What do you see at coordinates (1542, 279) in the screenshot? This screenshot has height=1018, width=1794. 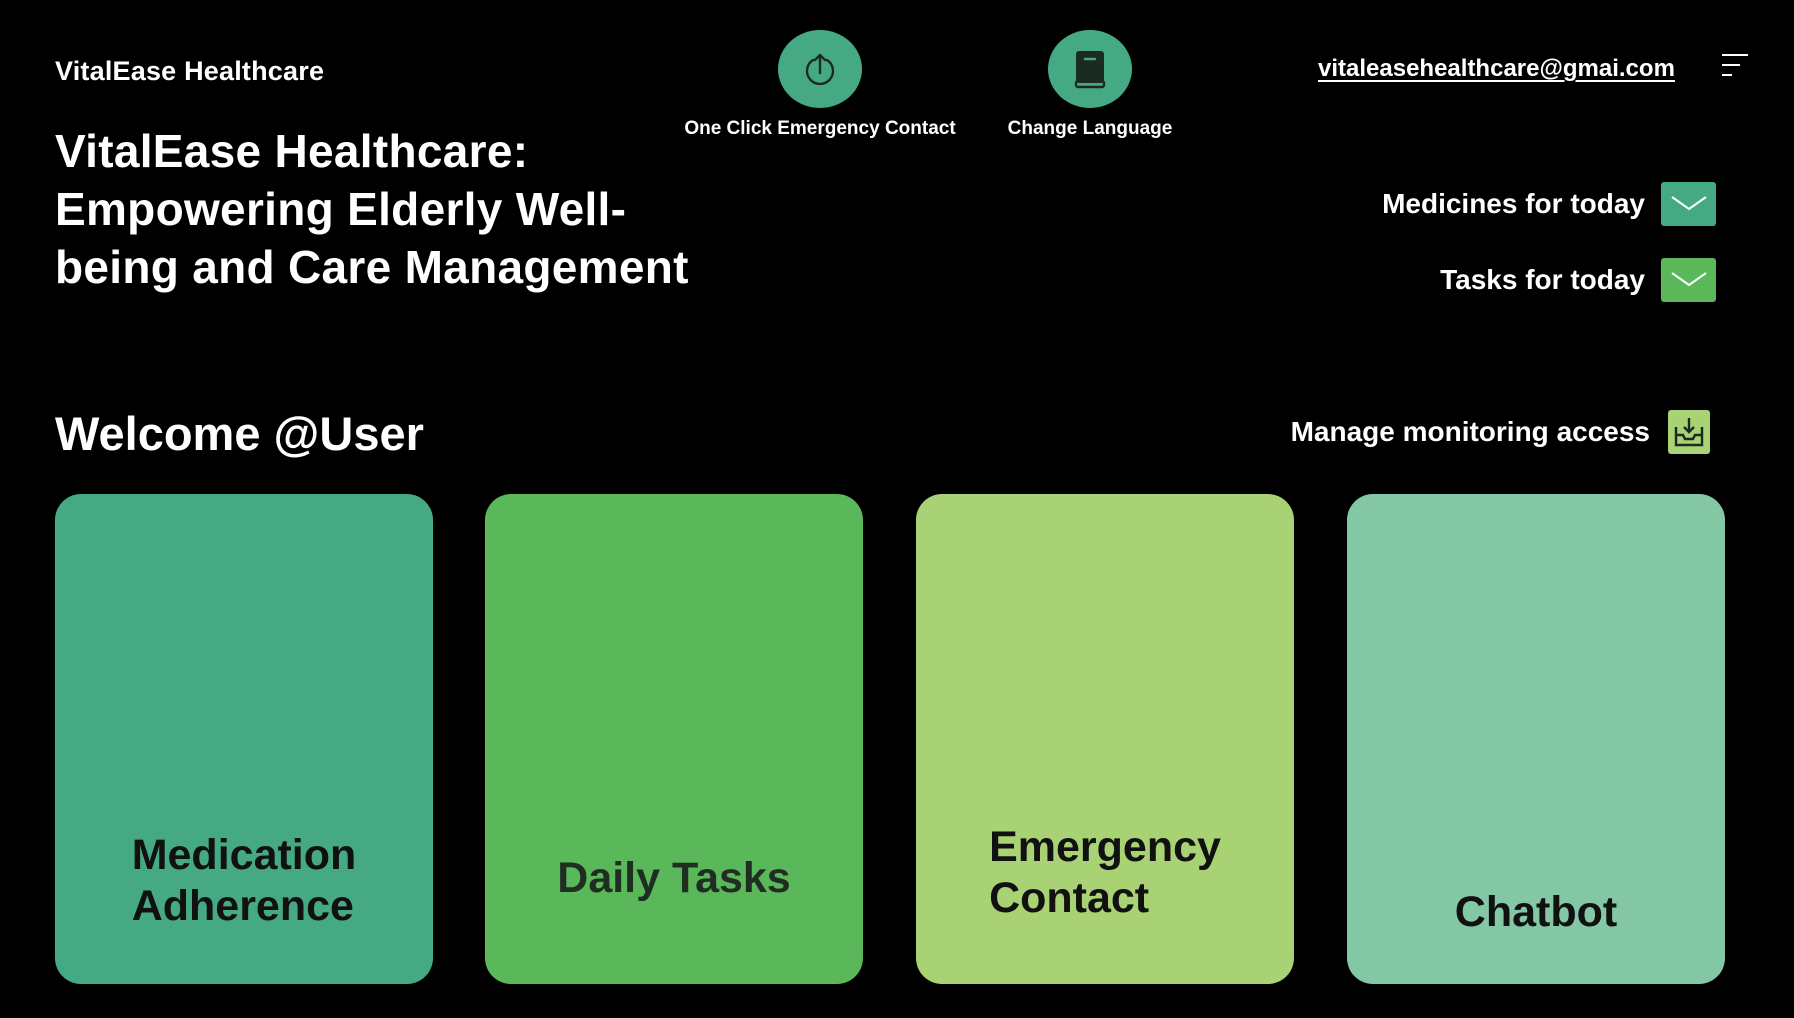 I see `tasks-today-label: Tasks for today` at bounding box center [1542, 279].